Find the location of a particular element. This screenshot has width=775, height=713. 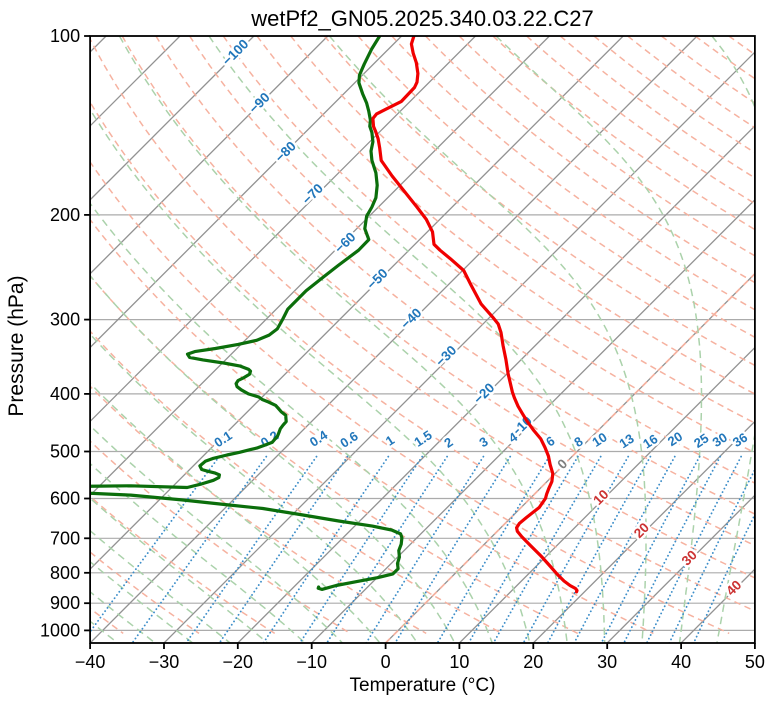

svg-text: 700 is located at coordinates (65, 538).